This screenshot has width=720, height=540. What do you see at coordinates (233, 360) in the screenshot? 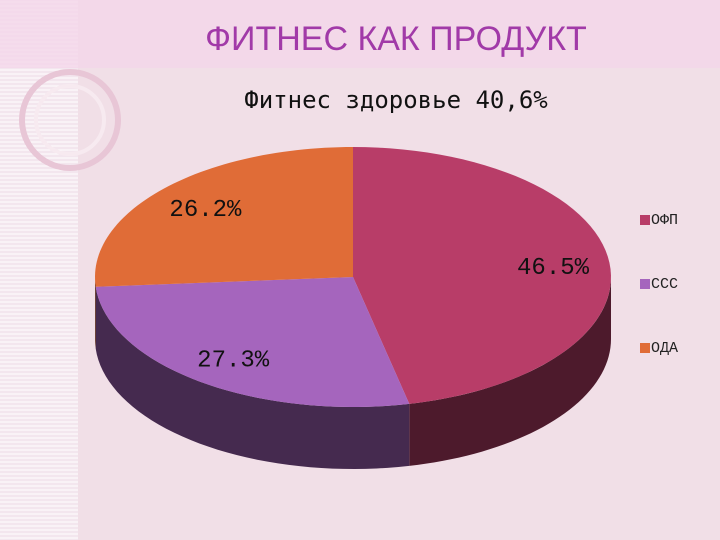
I see `value-label: 27.3%` at bounding box center [233, 360].